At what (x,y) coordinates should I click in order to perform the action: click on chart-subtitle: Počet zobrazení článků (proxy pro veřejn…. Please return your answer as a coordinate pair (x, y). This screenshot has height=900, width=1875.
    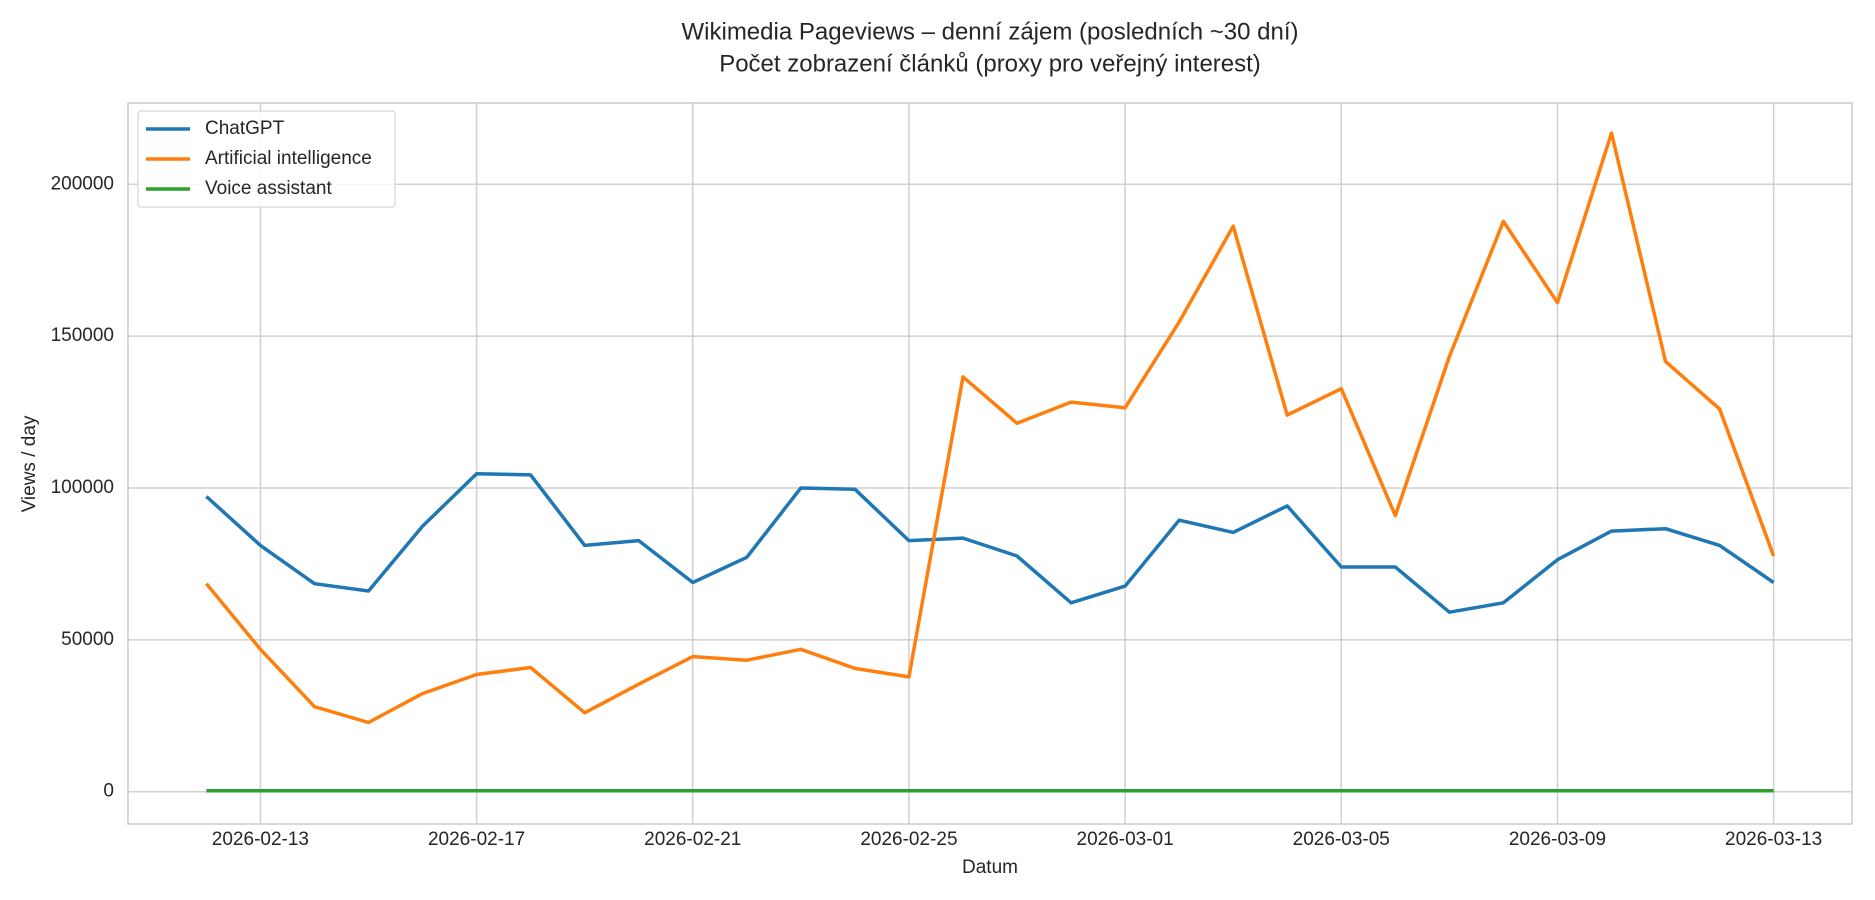
    Looking at the image, I should click on (990, 63).